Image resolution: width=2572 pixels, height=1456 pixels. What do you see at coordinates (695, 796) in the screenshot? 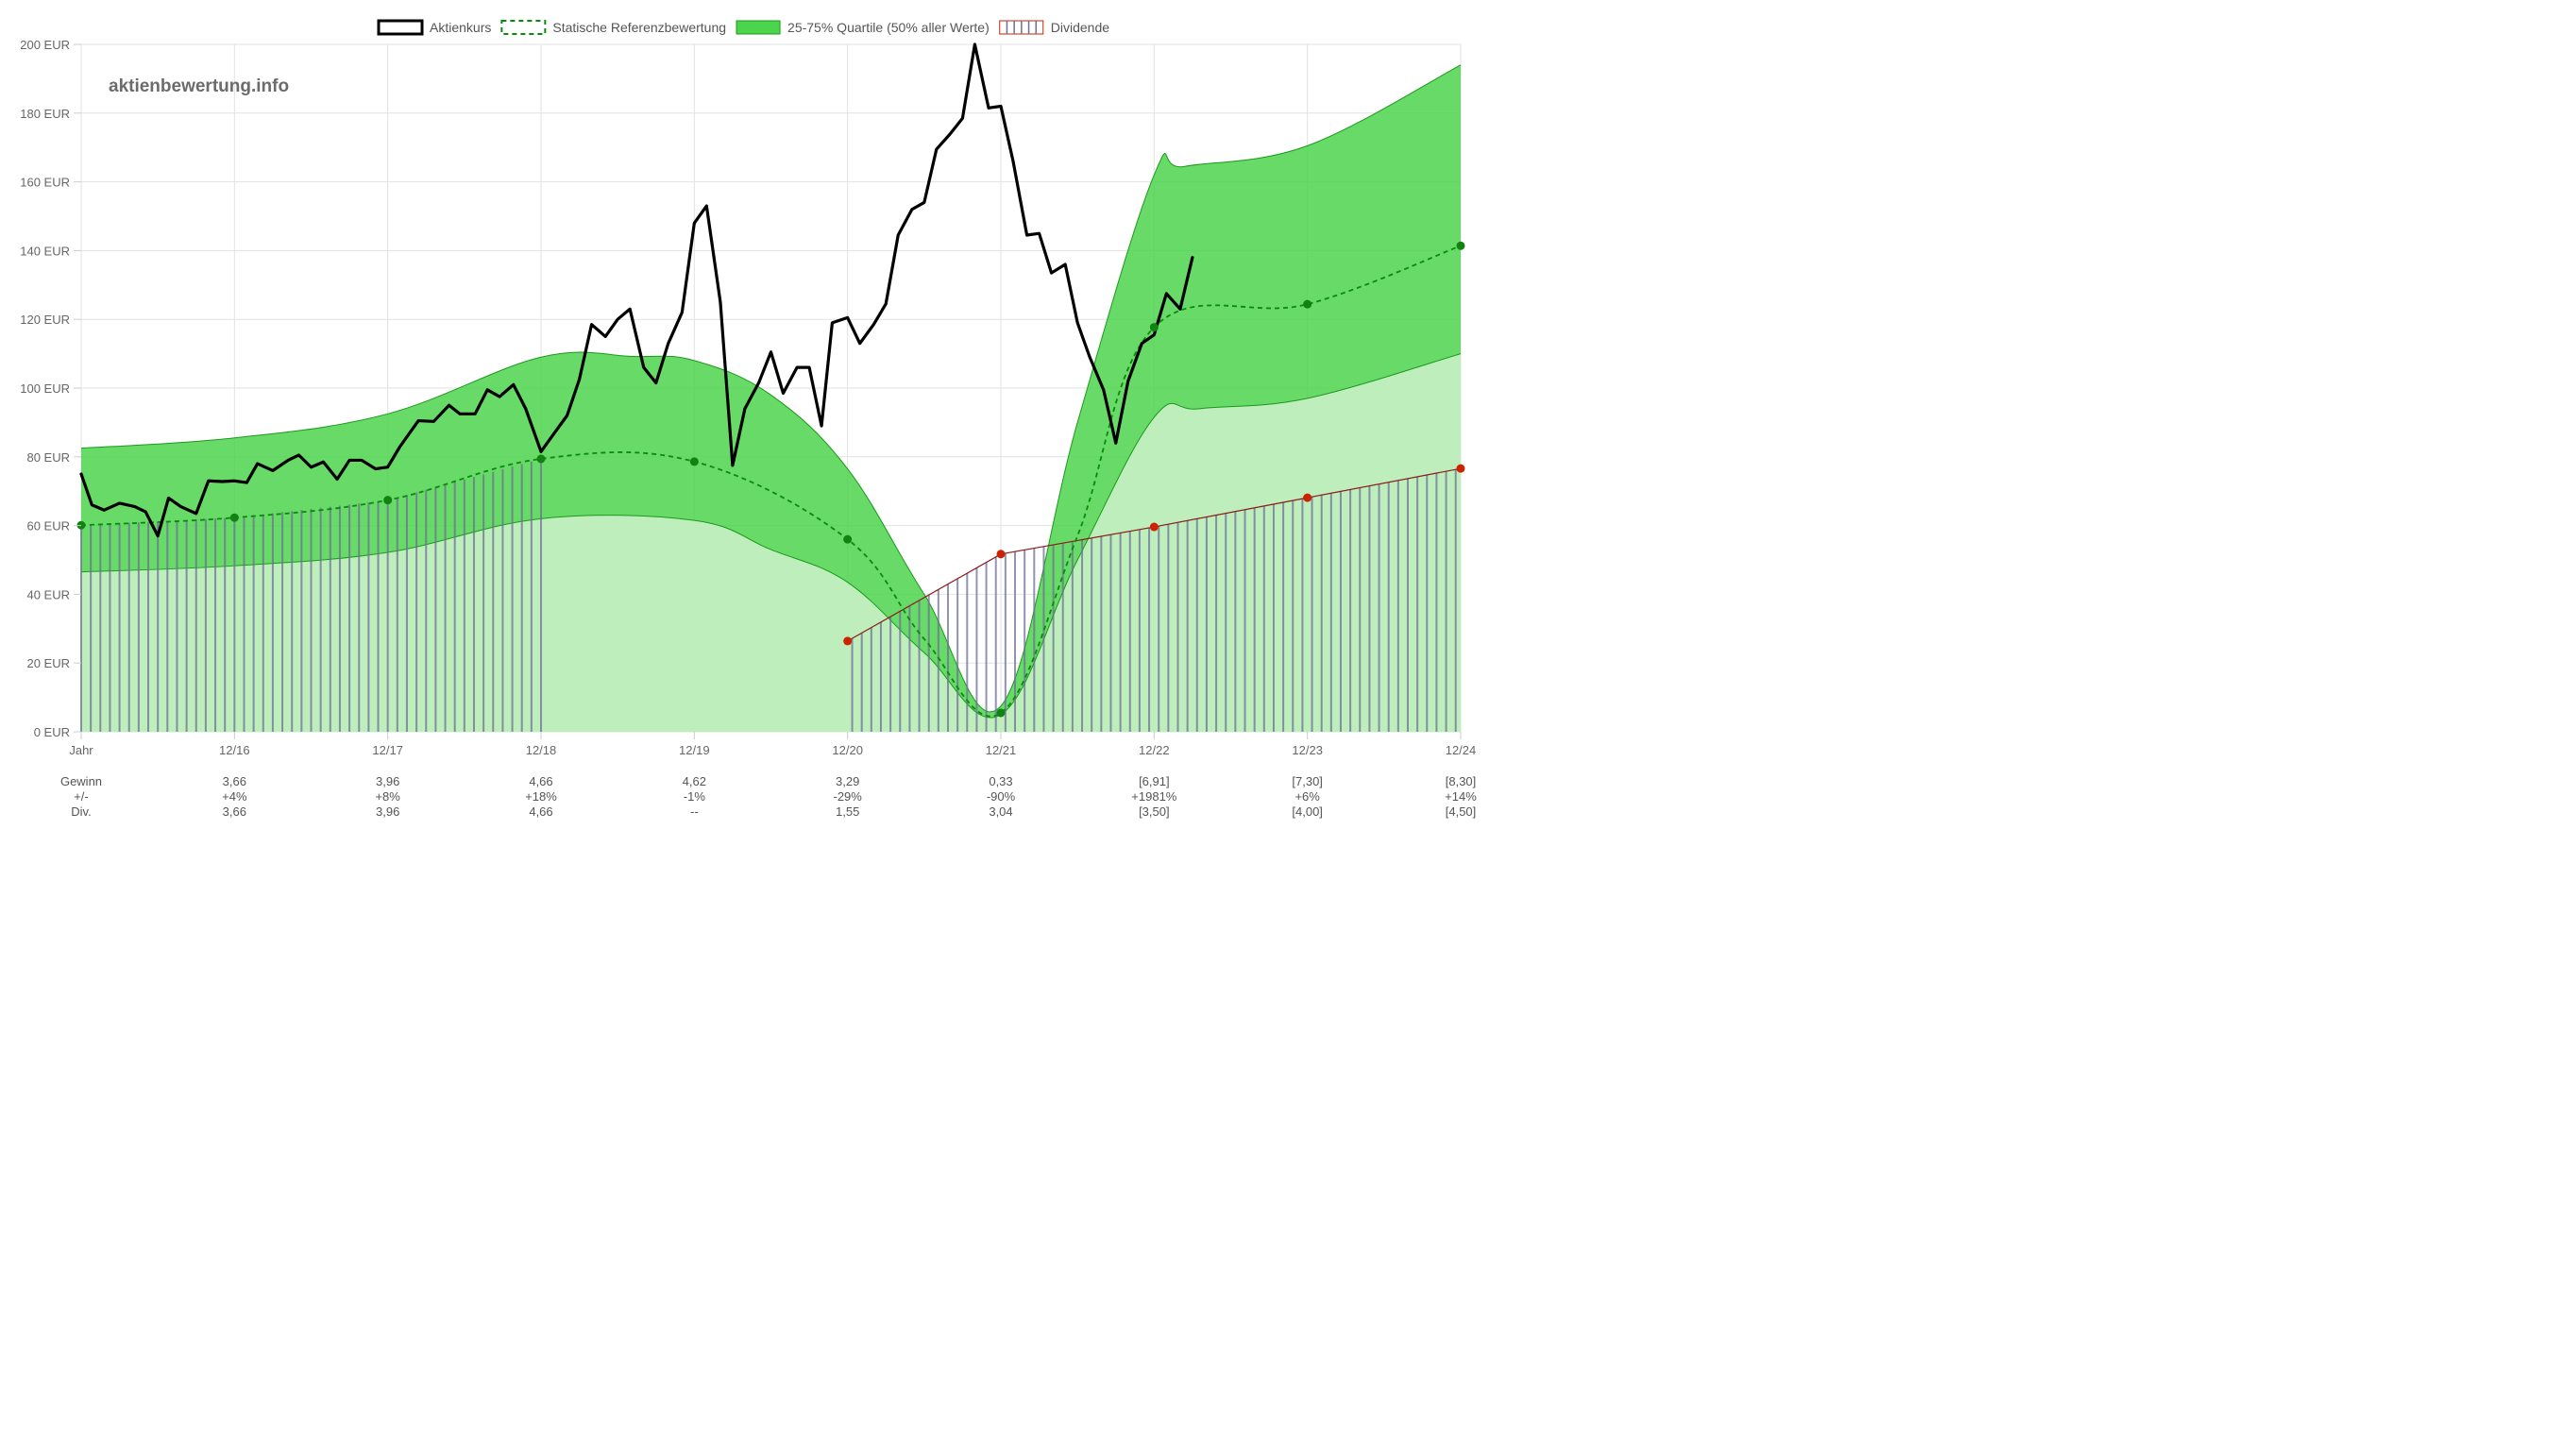
I see `table-cell: -1%` at bounding box center [695, 796].